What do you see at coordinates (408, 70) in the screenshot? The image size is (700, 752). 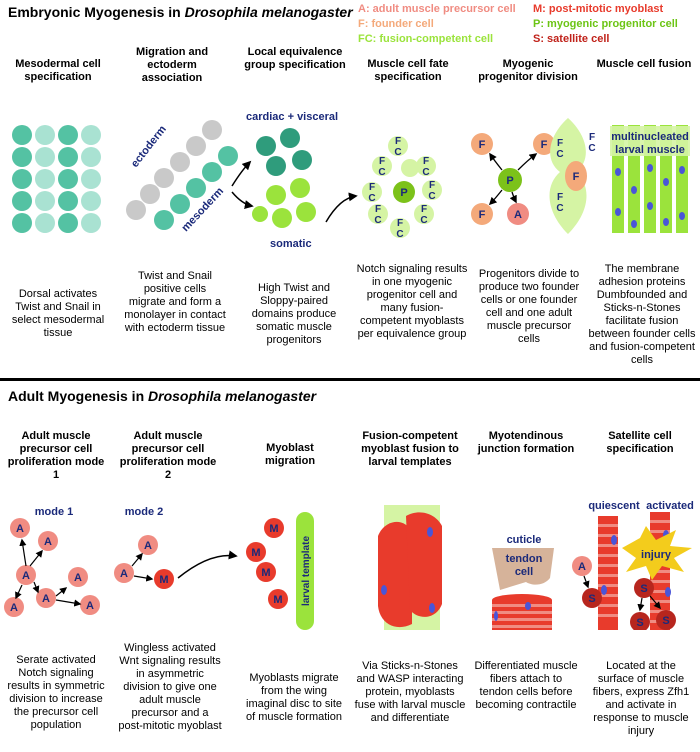 I see `emb-col-title-4: Muscle cell fate specification` at bounding box center [408, 70].